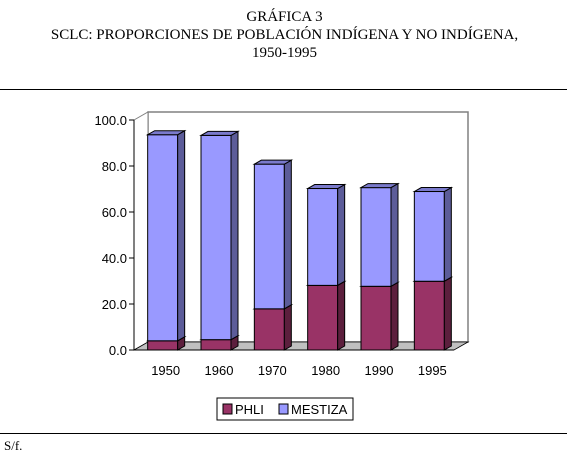  Describe the element at coordinates (114, 258) in the screenshot. I see `y-tick-label: 40.0` at that location.